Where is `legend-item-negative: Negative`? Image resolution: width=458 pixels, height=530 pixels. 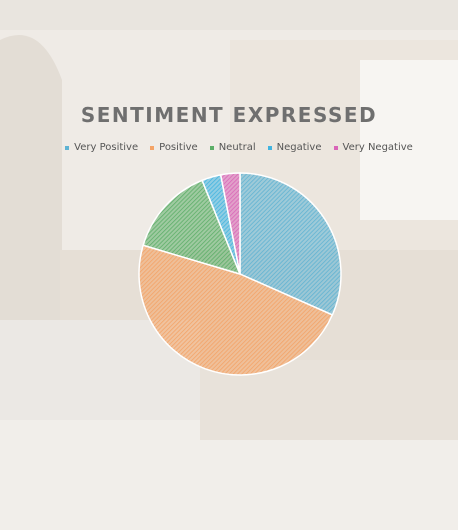 legend-item-negative: Negative is located at coordinates (294, 147).